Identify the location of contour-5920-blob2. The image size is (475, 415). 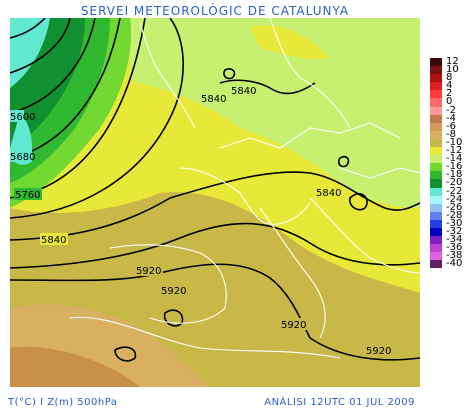
(125, 354).